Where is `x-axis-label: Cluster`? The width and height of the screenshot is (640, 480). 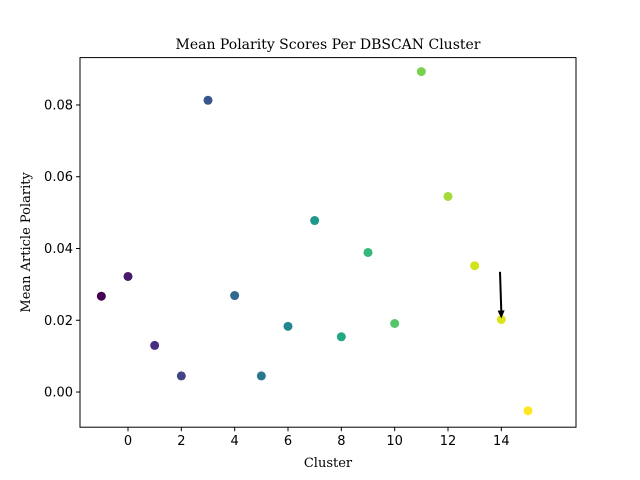
x-axis-label: Cluster is located at coordinates (328, 463).